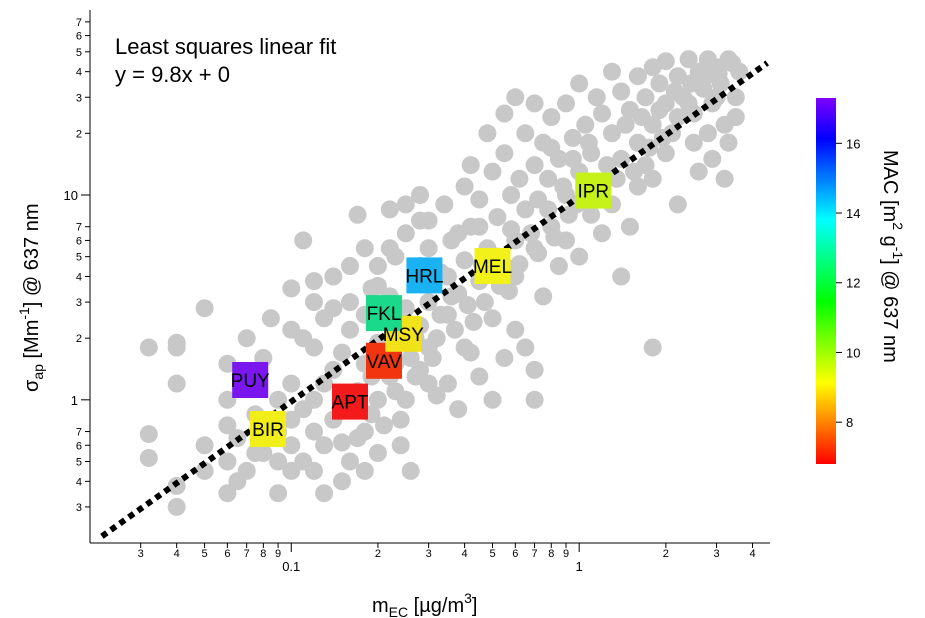 This screenshot has width=925, height=618. What do you see at coordinates (465, 554) in the screenshot?
I see `x-minor-tick-label: 4` at bounding box center [465, 554].